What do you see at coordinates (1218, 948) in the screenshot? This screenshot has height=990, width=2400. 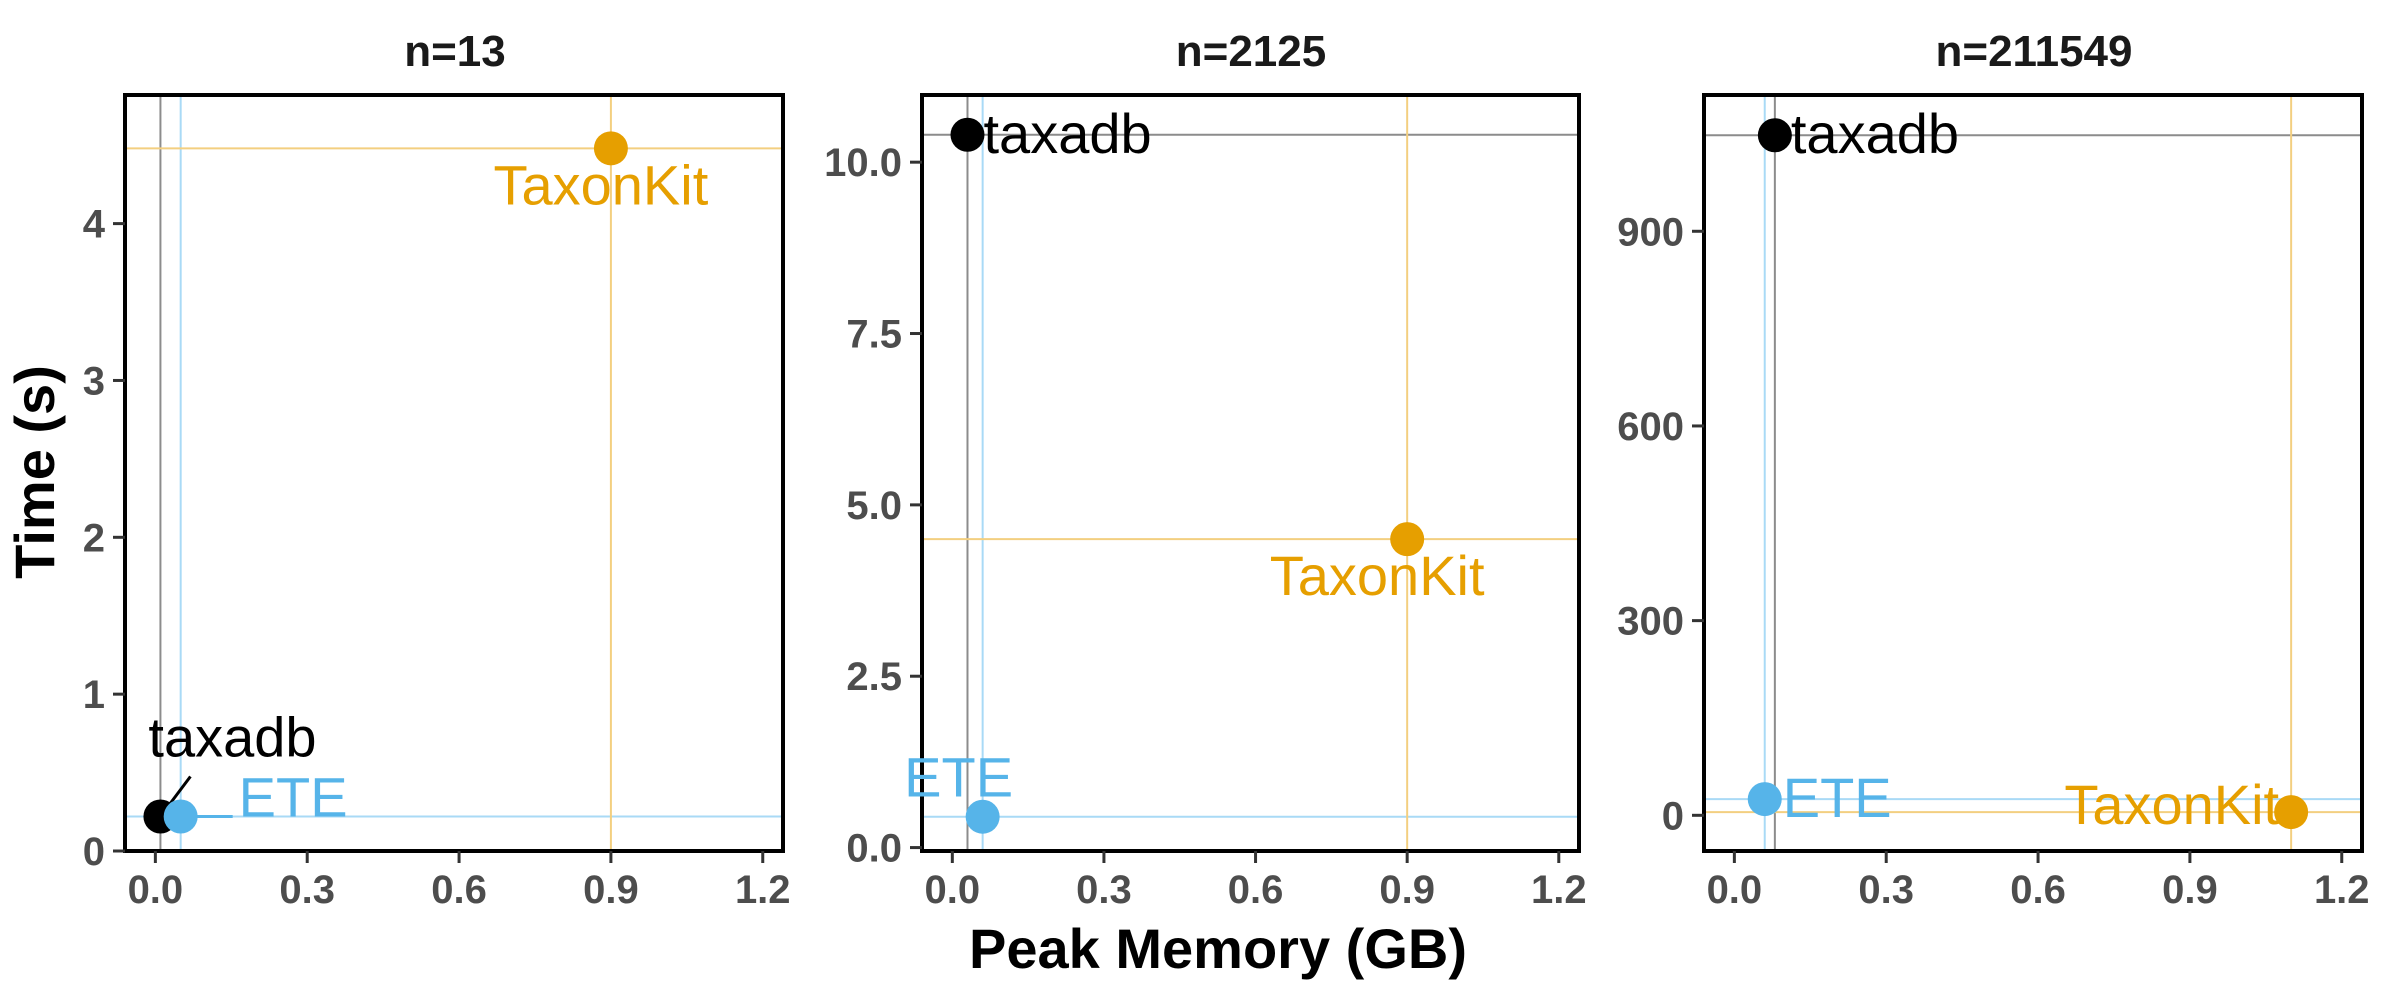 I see `x-axis-title: Peak Memory (GB)` at bounding box center [1218, 948].